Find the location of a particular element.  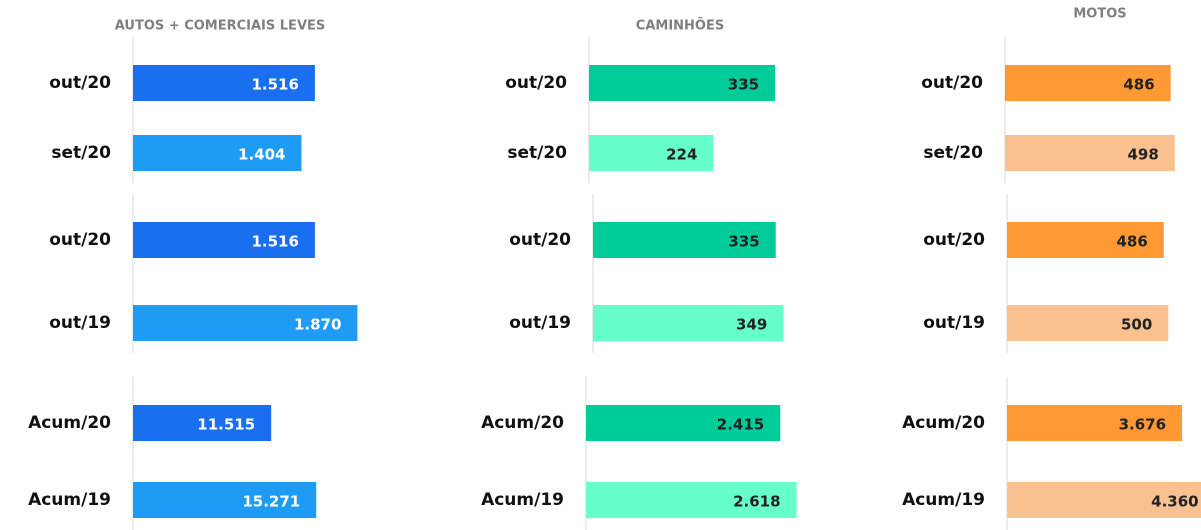

value-label: 11.515 is located at coordinates (226, 425).